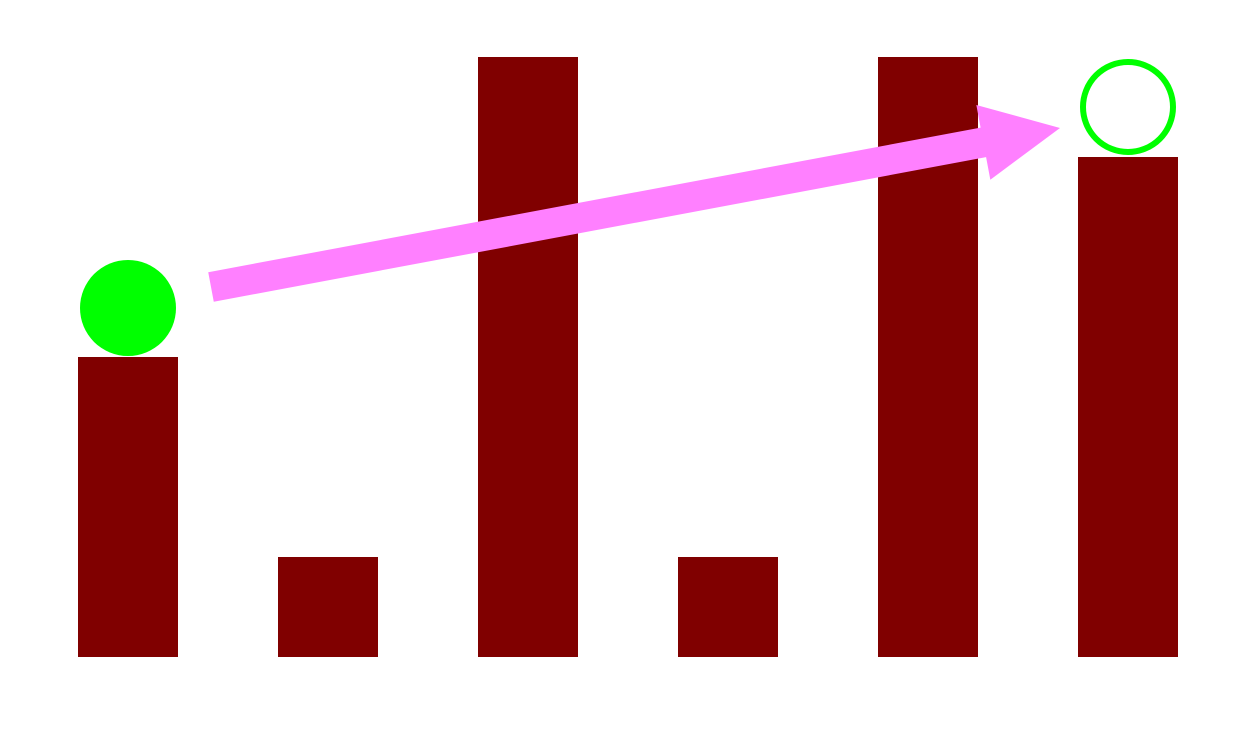 The height and width of the screenshot is (734, 1258). What do you see at coordinates (1018, 142) in the screenshot?
I see `arrow-right-icon` at bounding box center [1018, 142].